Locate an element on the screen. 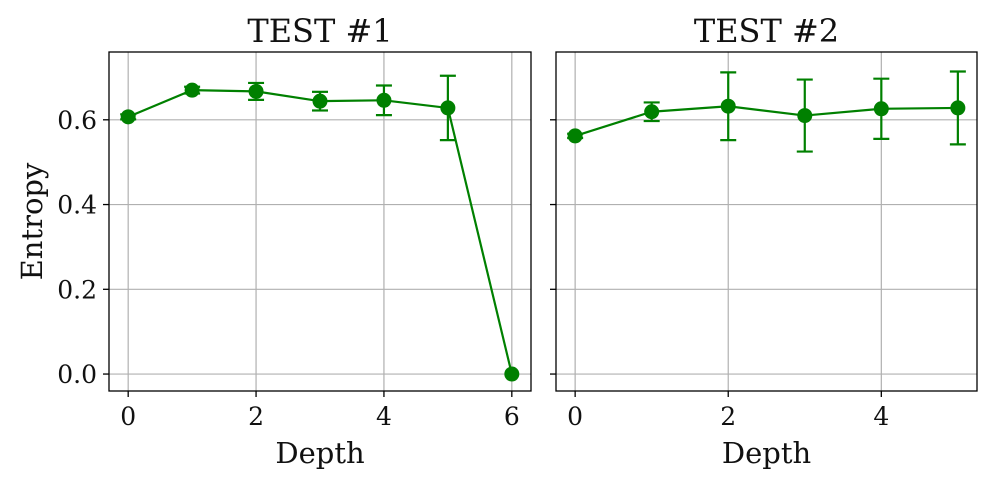 The height and width of the screenshot is (489, 996). x-tick-label: 6 is located at coordinates (512, 416).